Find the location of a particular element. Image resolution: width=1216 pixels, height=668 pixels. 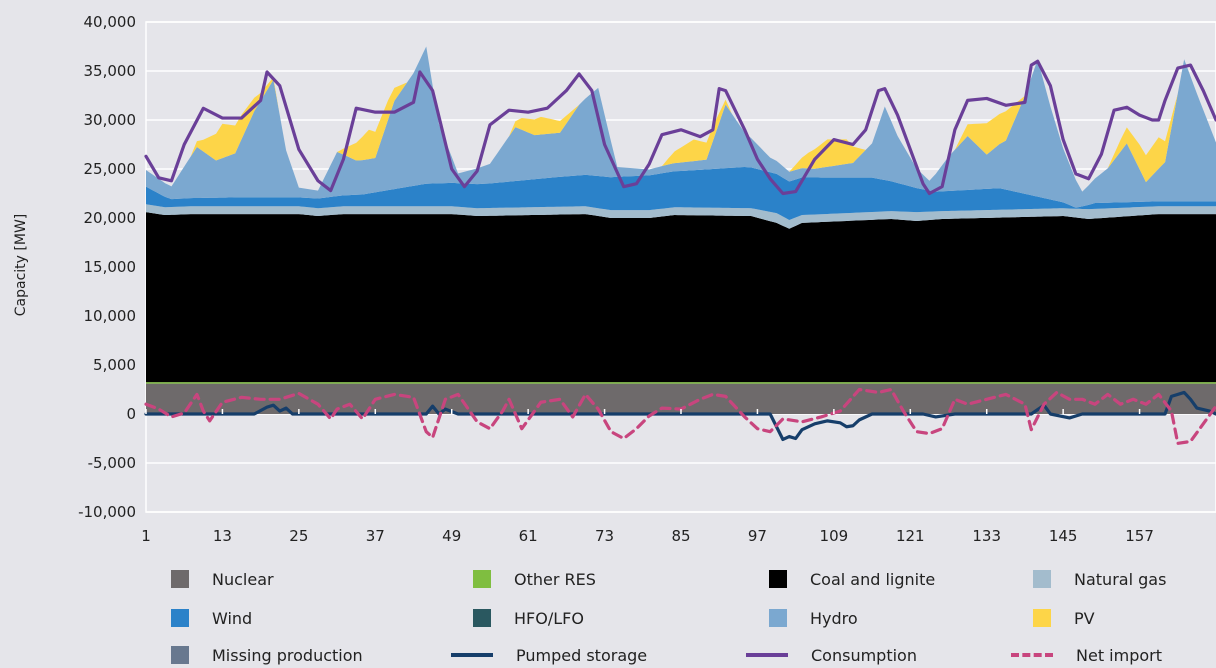

legend-swatch-pv is located at coordinates (1042, 618).